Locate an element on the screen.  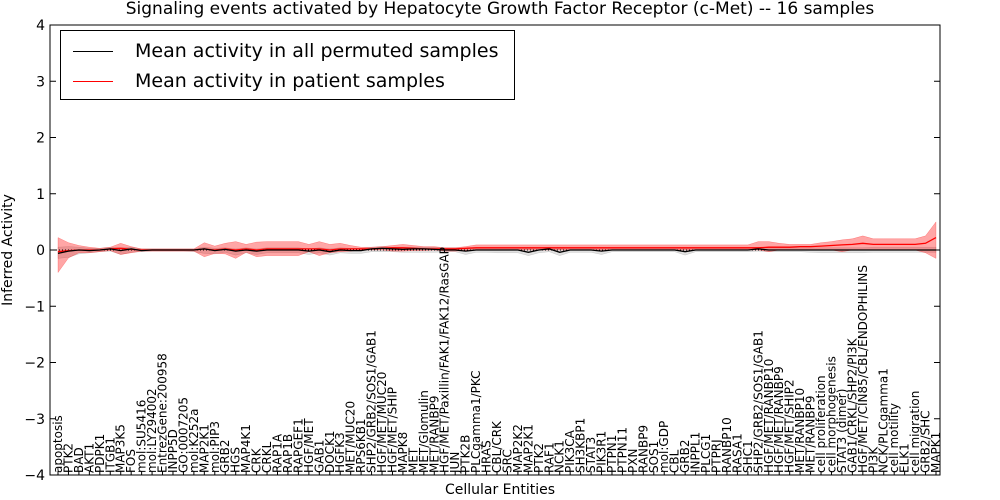
y-tick-label: −1 is located at coordinates (34, 307).